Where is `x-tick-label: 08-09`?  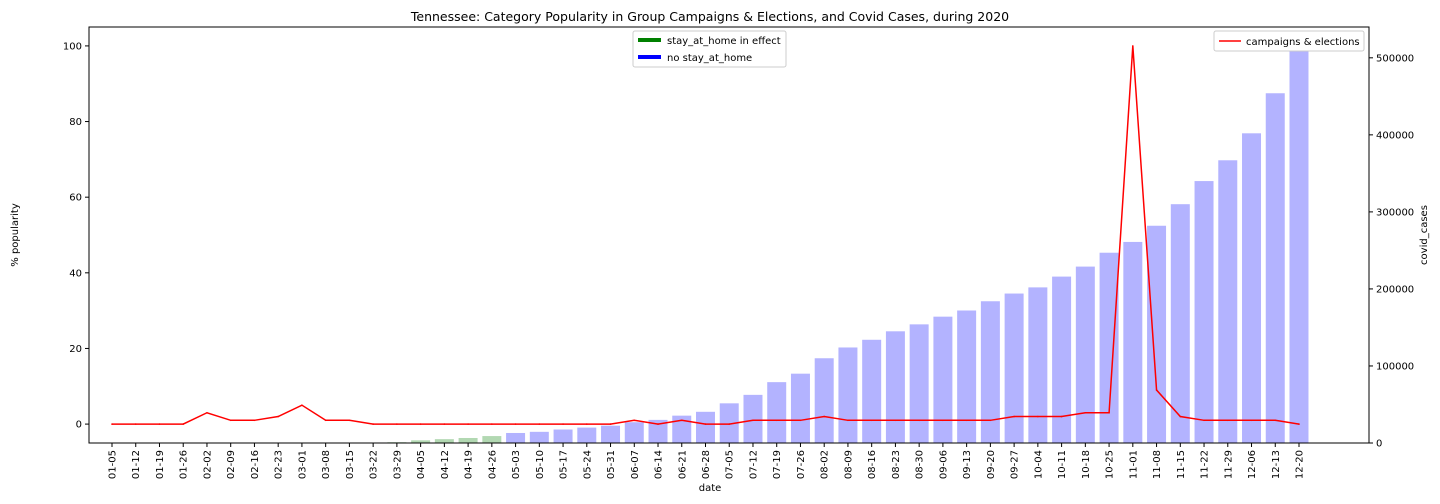
x-tick-label: 08-09 is located at coordinates (848, 464).